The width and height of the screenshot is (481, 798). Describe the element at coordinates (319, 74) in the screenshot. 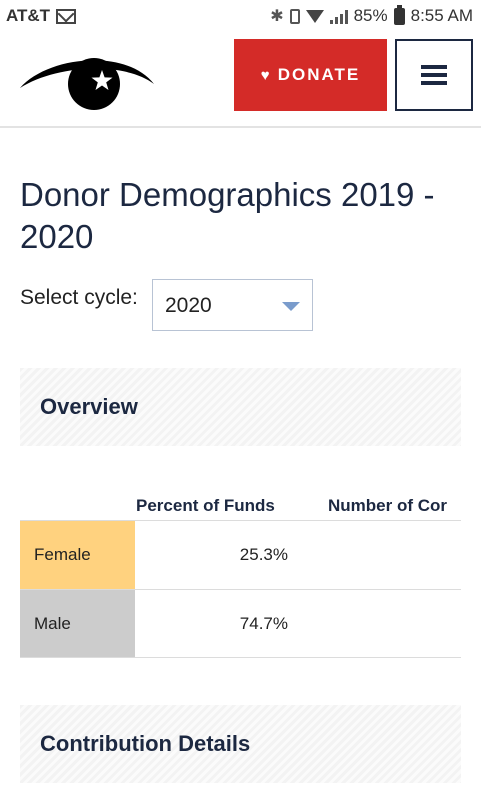

I see `donate-label: DONATE` at that location.